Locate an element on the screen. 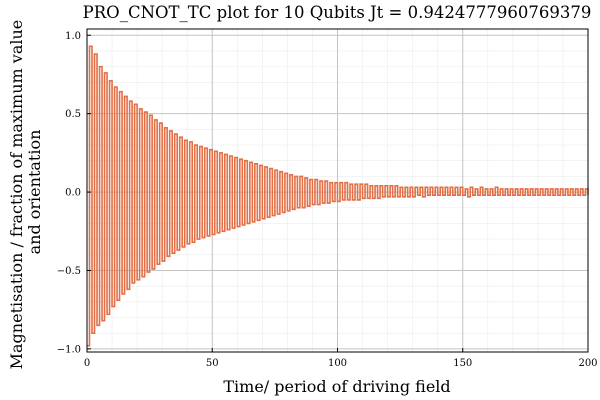  y-axis-label-line-2: and orientation is located at coordinates (34, 192).